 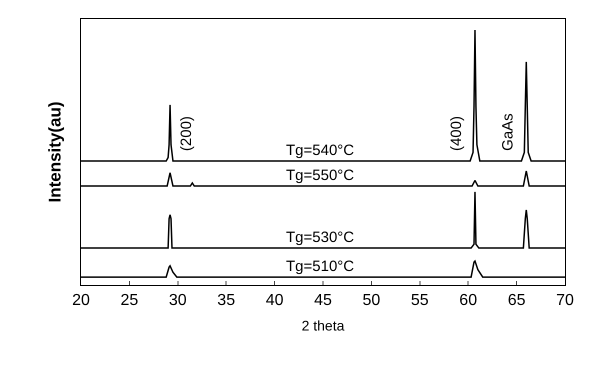 What do you see at coordinates (129, 301) in the screenshot?
I see `x-tick-label: 25` at bounding box center [129, 301].